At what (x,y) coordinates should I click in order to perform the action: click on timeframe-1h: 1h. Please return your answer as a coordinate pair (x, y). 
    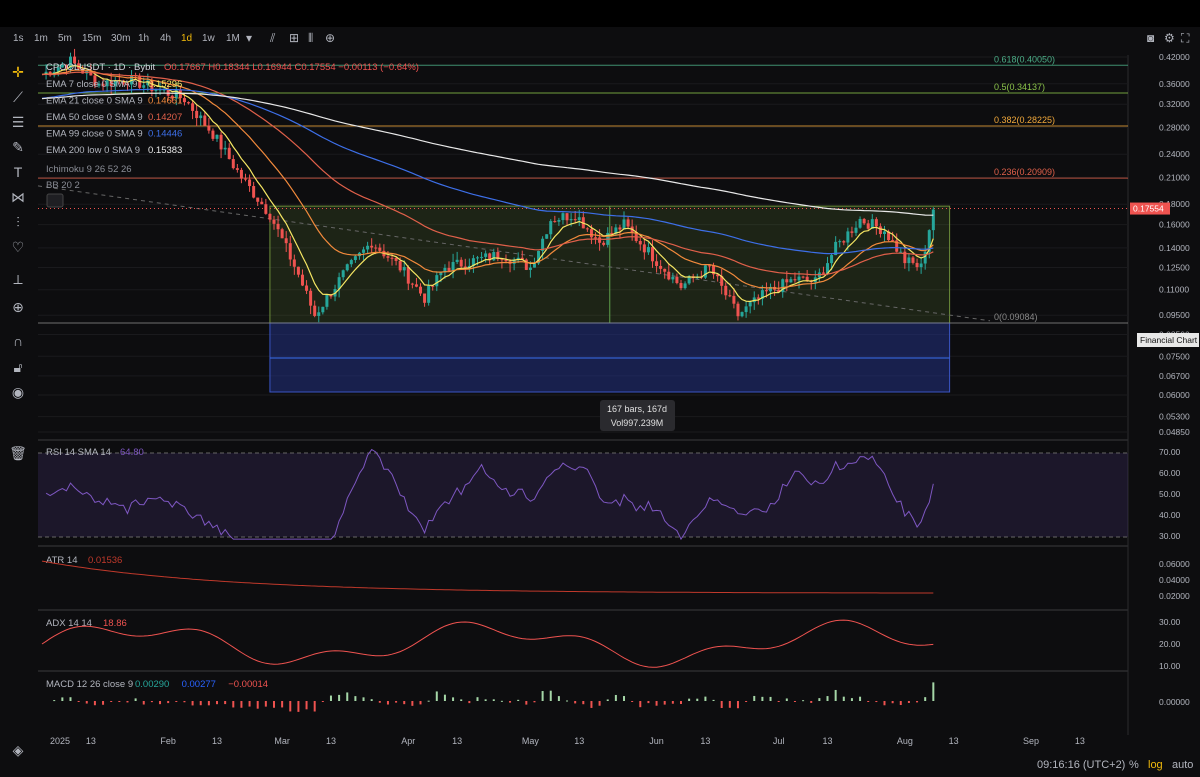
    Looking at the image, I should click on (144, 38).